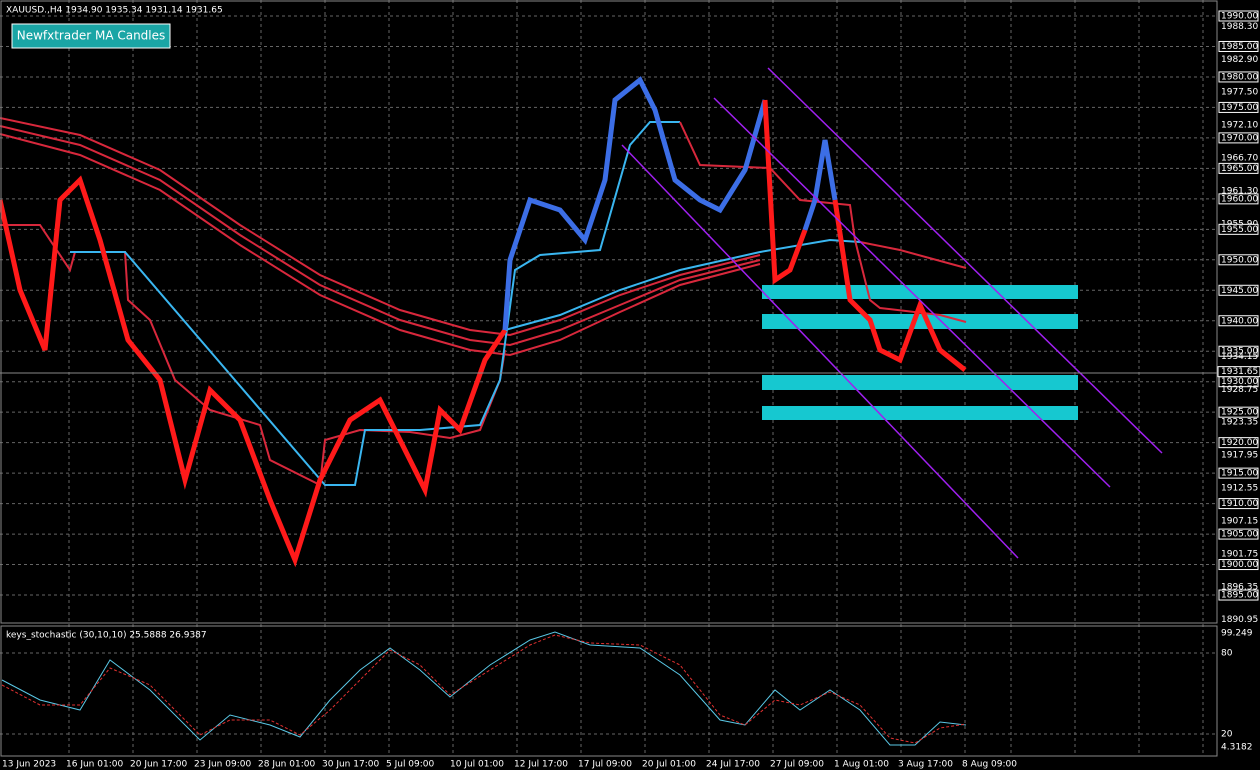  I want to click on time-label: 17 Jul 09:00, so click(605, 765).